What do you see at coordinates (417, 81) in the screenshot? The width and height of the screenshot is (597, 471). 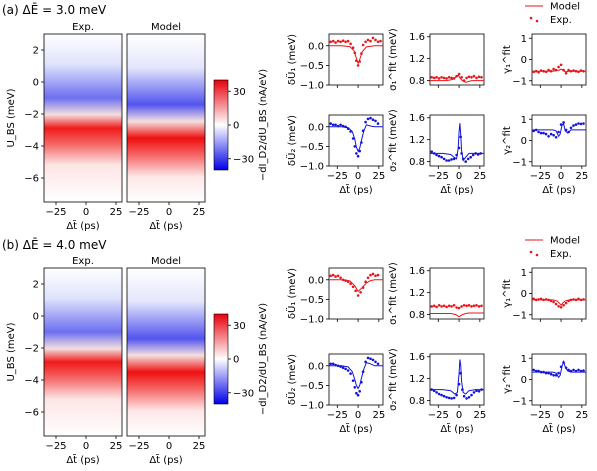 I see `y-tick-label: 0.8` at bounding box center [417, 81].